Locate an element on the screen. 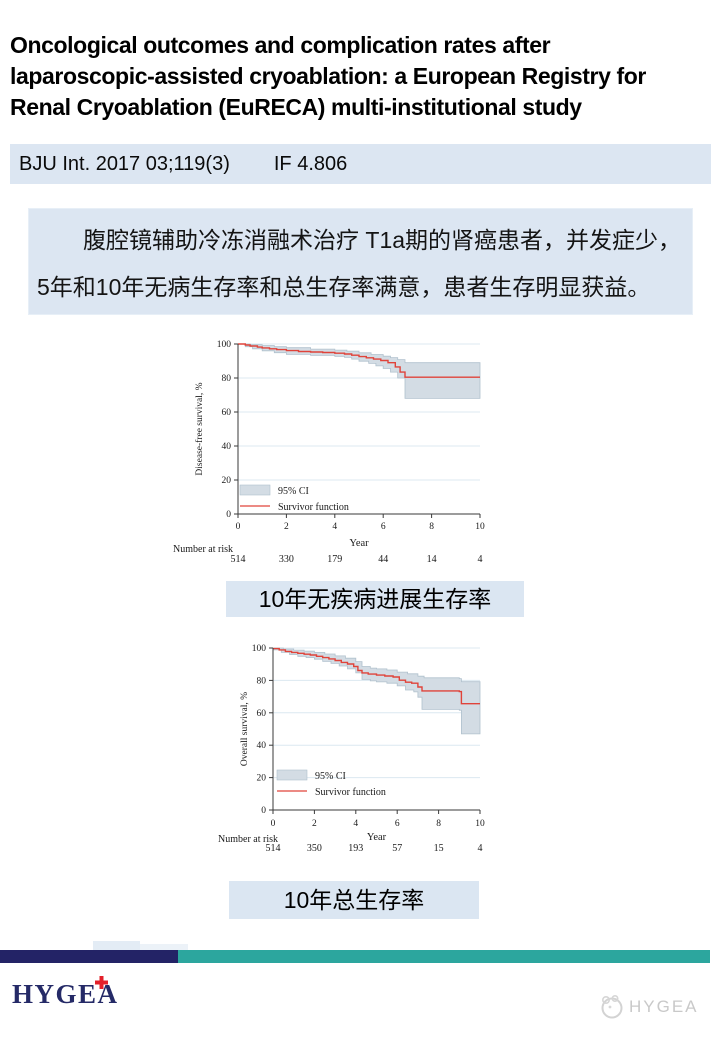 This screenshot has height=1040, width=720. footer-stripe-teal is located at coordinates (444, 956).